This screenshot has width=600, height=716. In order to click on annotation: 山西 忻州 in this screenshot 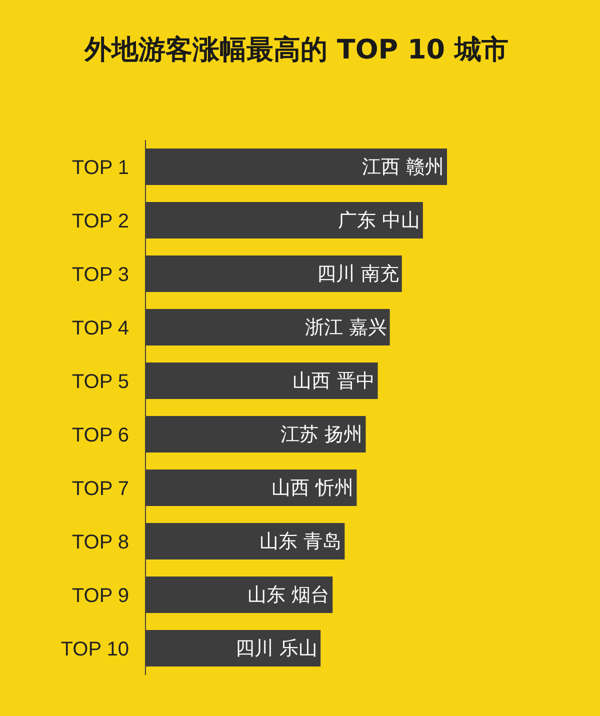, I will do `click(313, 487)`.